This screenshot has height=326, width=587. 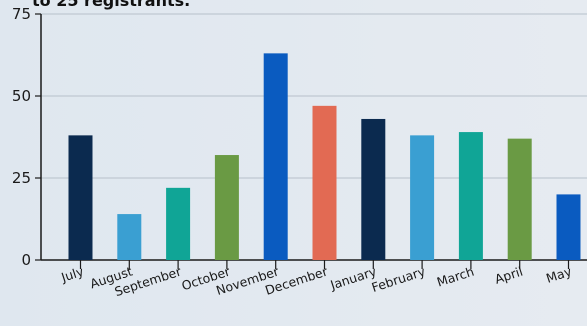 I want to click on y-tick-label: 50, so click(x=21, y=96).